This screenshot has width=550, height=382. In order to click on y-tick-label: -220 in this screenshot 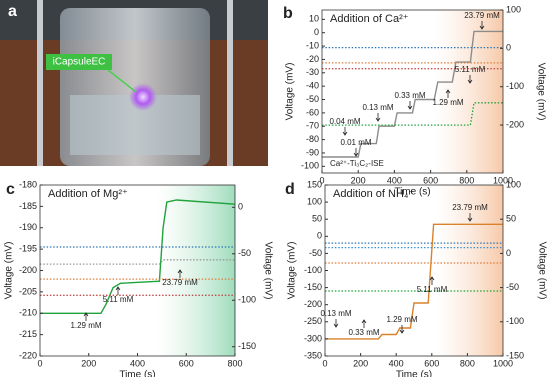, I will do `click(28, 355)`.